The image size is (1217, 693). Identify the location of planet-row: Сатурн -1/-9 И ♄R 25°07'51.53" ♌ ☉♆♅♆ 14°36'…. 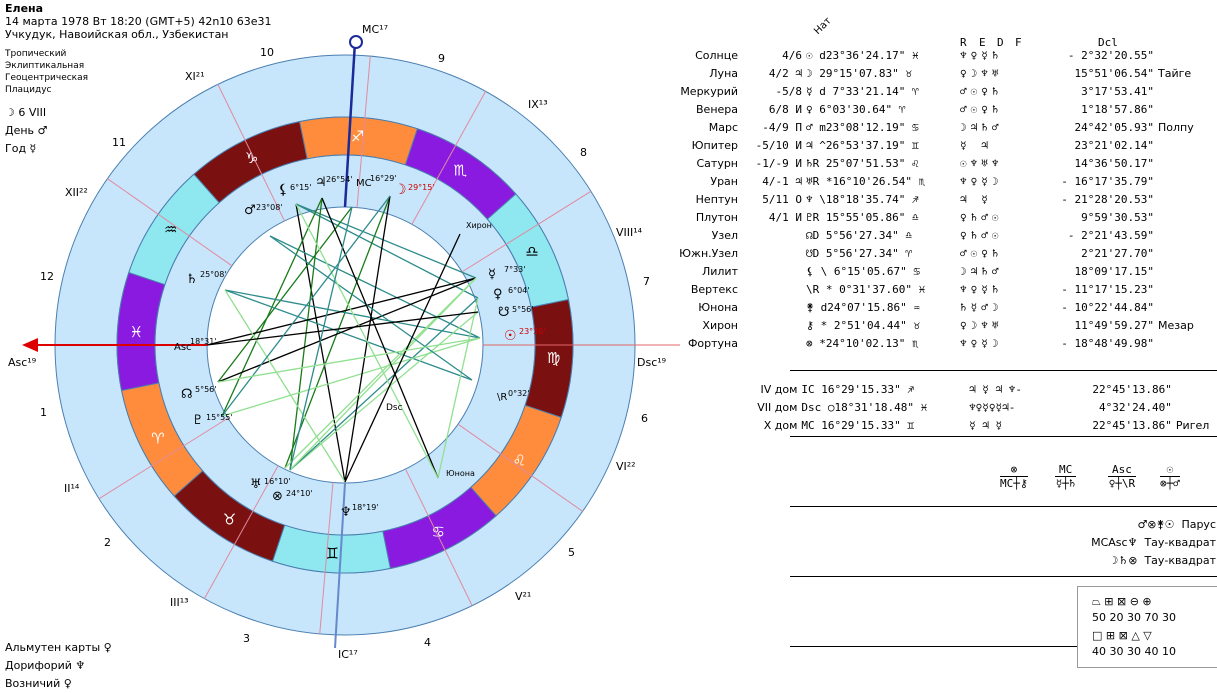
(930, 163).